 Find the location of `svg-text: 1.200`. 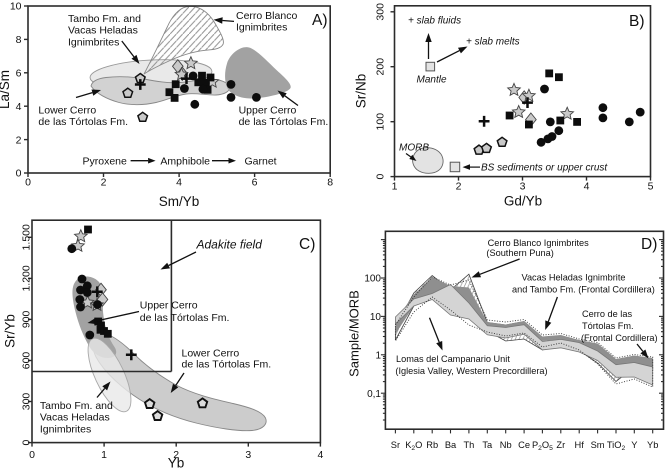

svg-text: 1.200 is located at coordinates (27, 278).